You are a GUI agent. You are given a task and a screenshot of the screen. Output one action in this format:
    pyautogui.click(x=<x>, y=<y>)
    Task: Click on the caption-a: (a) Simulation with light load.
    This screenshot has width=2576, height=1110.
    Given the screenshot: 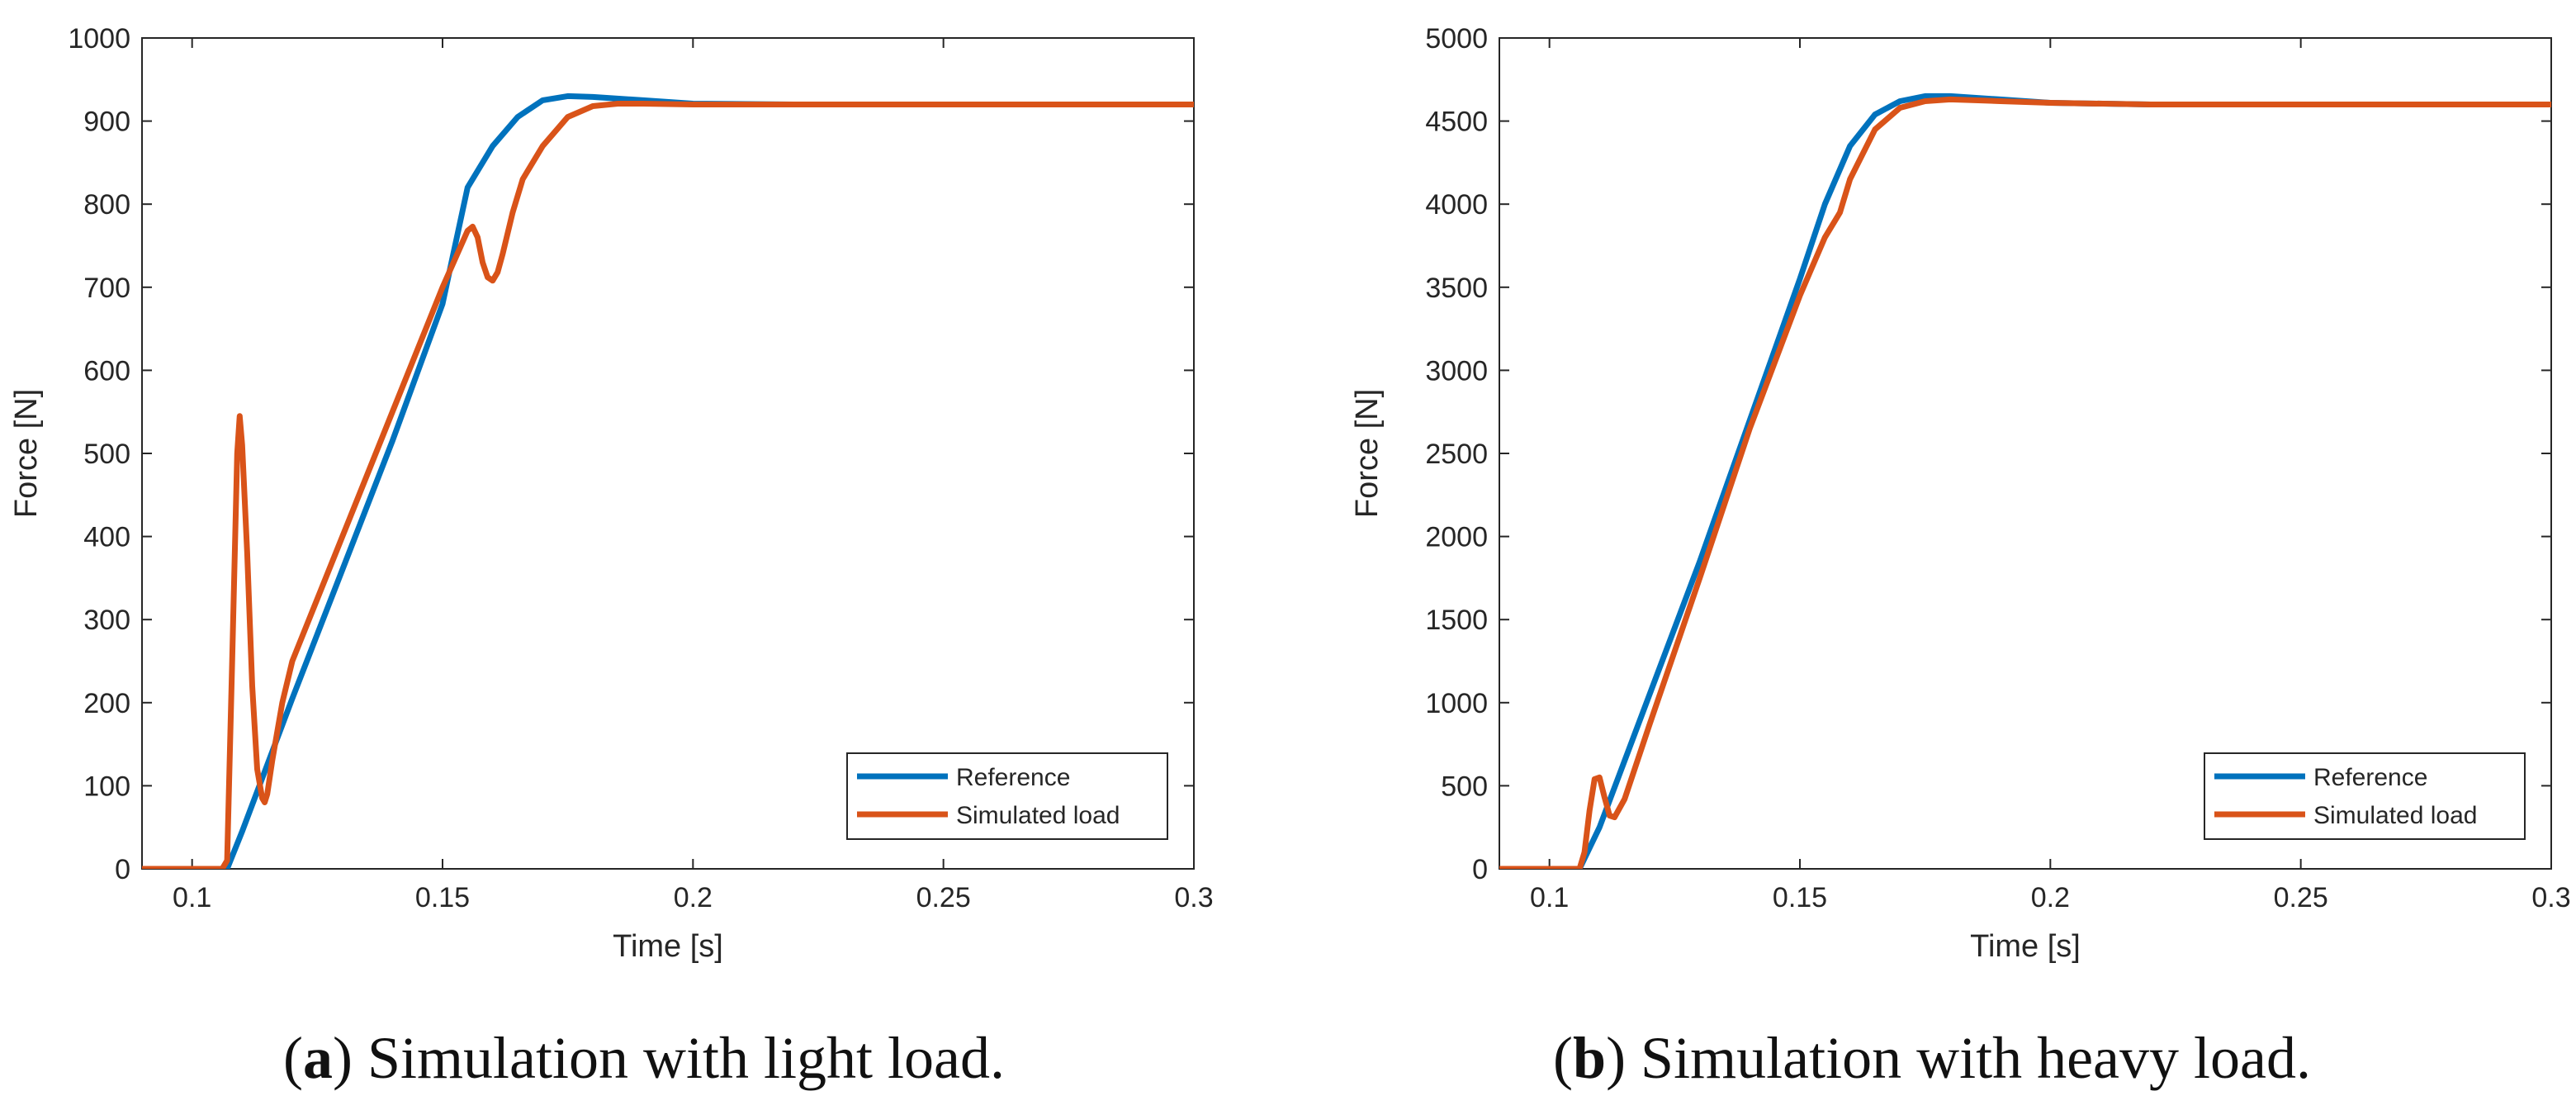 What is the action you would take?
    pyautogui.click(x=644, y=1058)
    